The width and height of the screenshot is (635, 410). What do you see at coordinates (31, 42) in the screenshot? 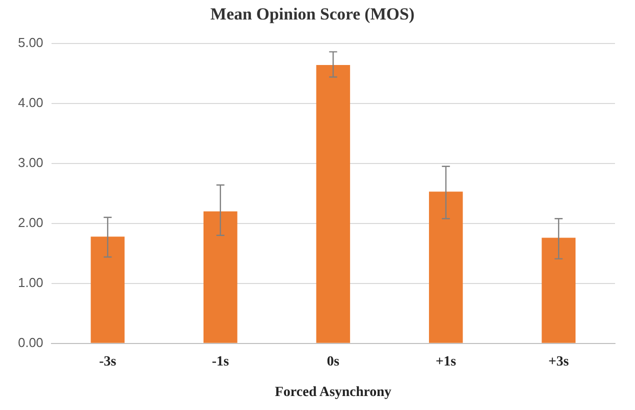
I see `y-tick-label: 5.00` at bounding box center [31, 42].